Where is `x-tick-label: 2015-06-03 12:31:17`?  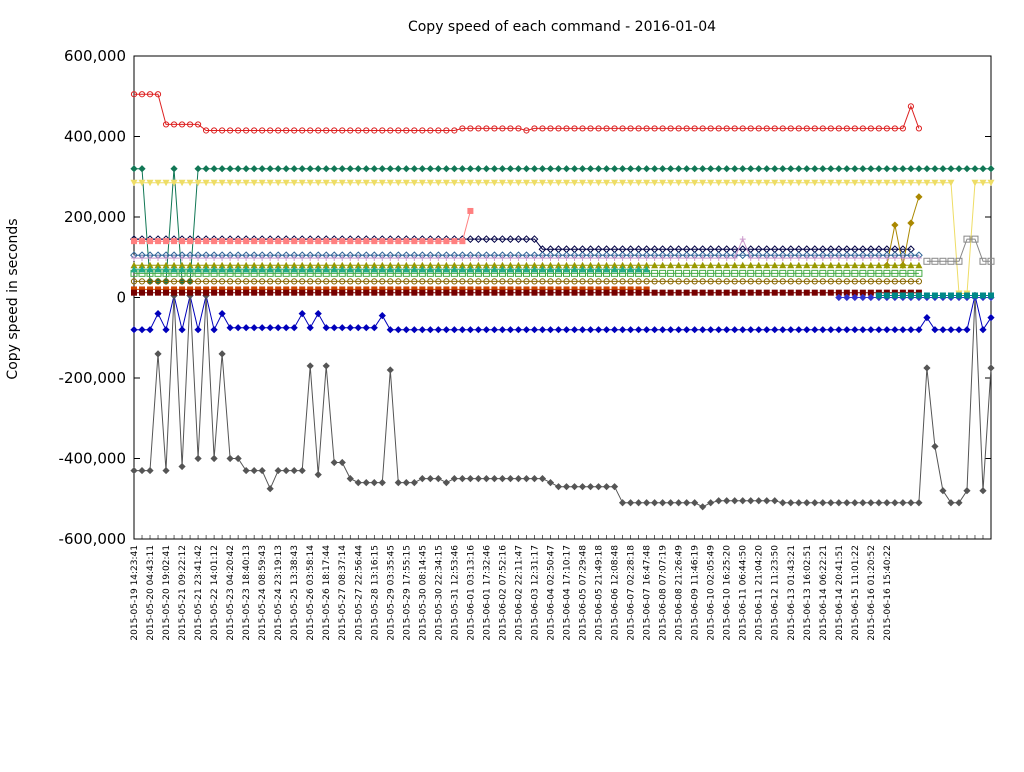
x-tick-label: 2015-06-03 12:31:17 is located at coordinates (535, 593).